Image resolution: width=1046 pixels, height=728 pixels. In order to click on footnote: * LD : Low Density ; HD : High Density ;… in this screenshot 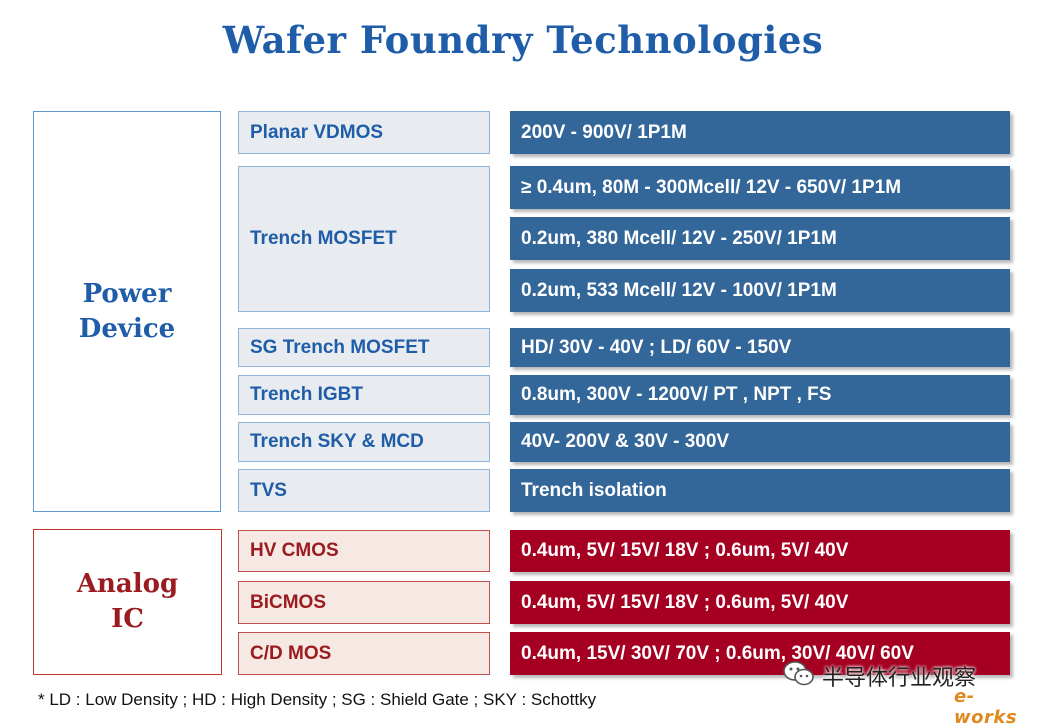, I will do `click(317, 699)`.